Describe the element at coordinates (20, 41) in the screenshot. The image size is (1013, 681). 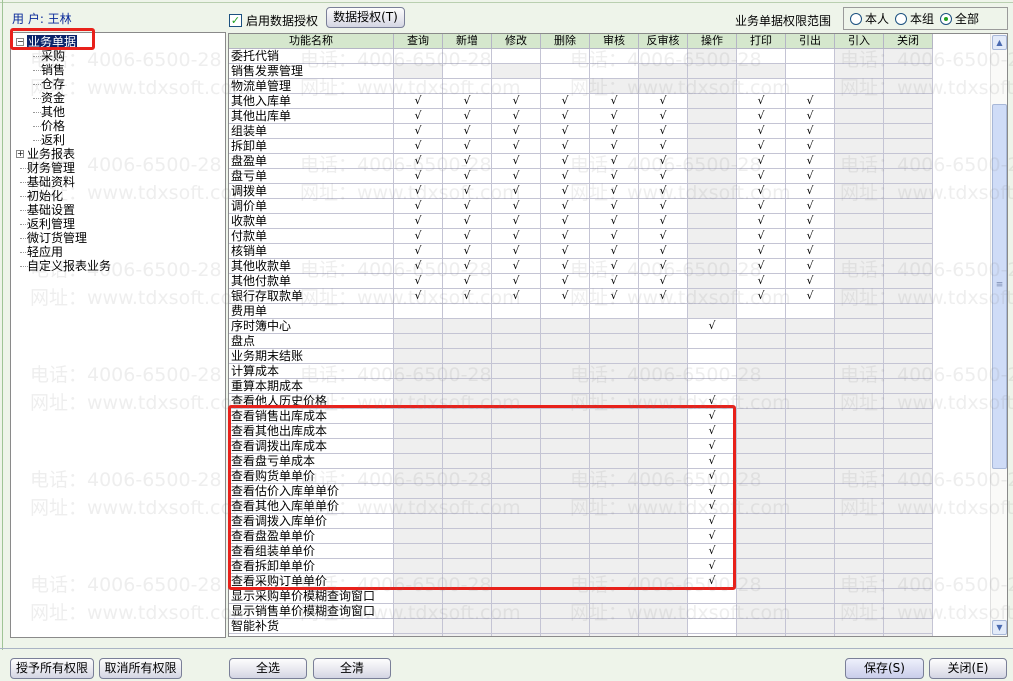
I see `collapse-icon: −` at that location.